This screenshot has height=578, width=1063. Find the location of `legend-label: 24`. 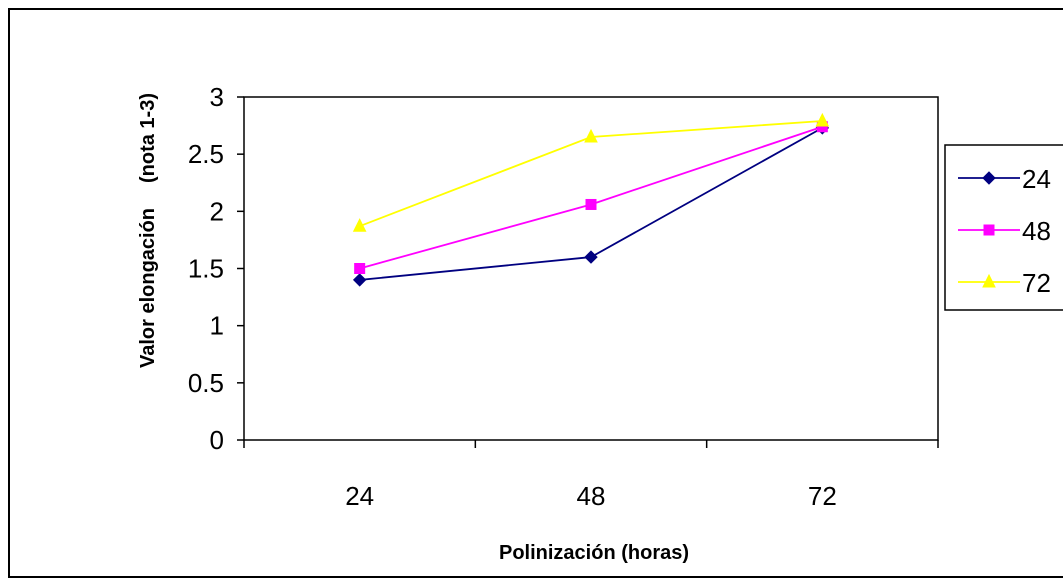

legend-label: 24 is located at coordinates (1036, 179).